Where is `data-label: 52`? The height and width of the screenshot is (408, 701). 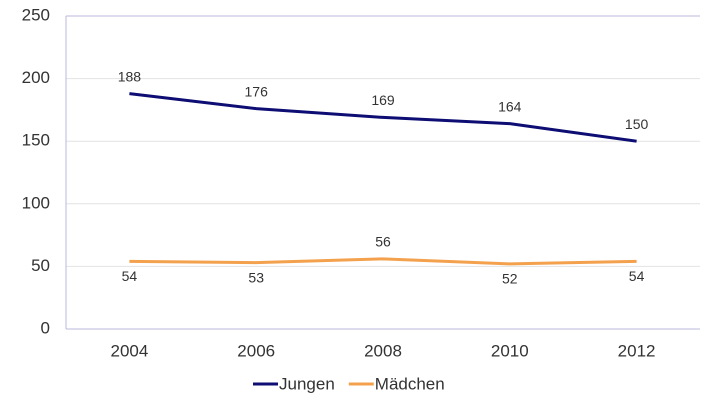
data-label: 52 is located at coordinates (510, 279).